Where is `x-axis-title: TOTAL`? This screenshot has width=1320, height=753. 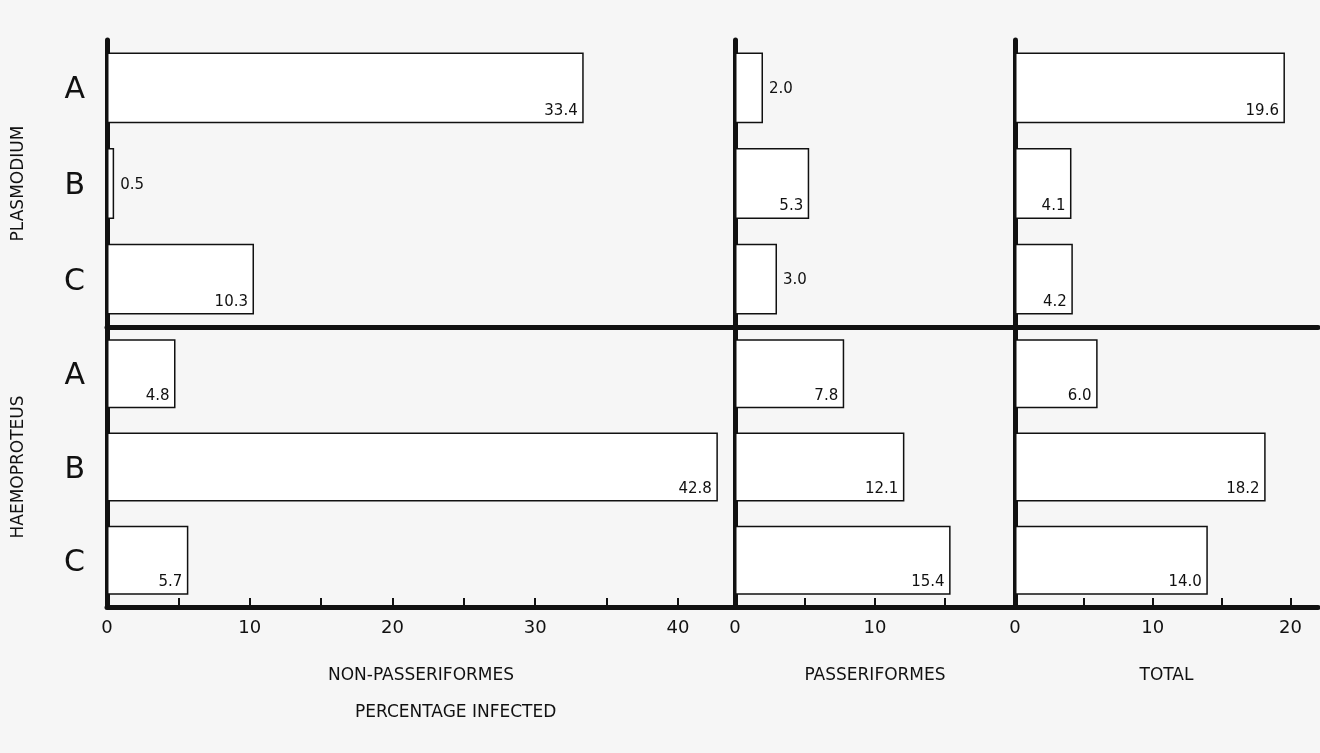
x-axis-title: TOTAL is located at coordinates (1166, 673).